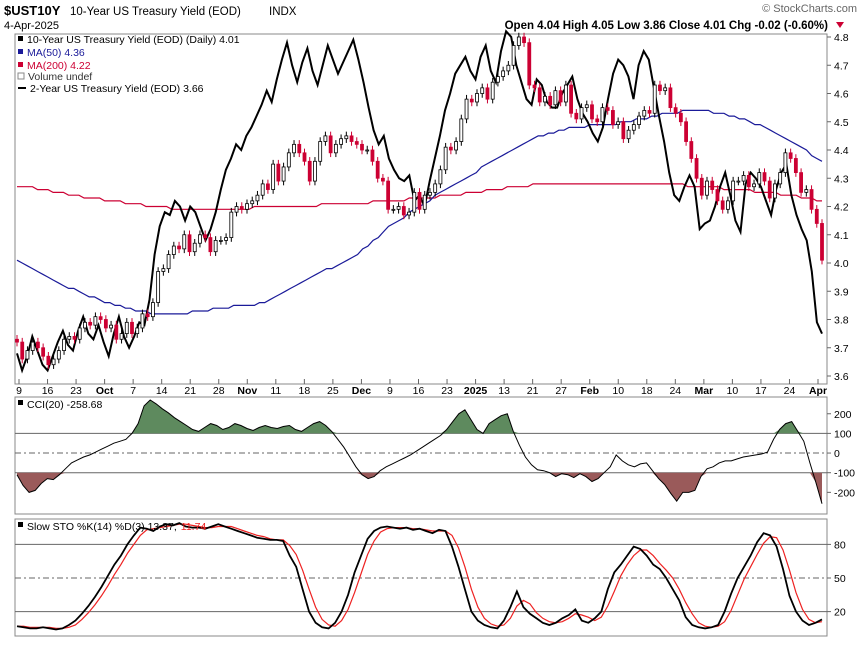  Describe the element at coordinates (476, 391) in the screenshot. I see `x-tick-label: 2025` at that location.